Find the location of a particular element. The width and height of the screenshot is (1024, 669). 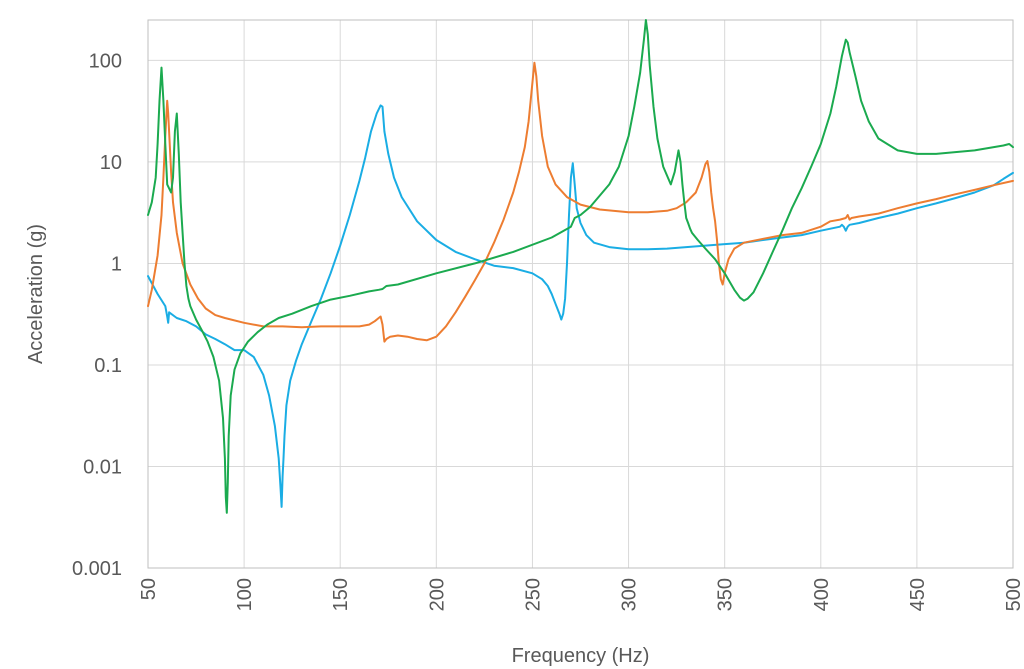

x-tick-label: 500 is located at coordinates (1013, 594).